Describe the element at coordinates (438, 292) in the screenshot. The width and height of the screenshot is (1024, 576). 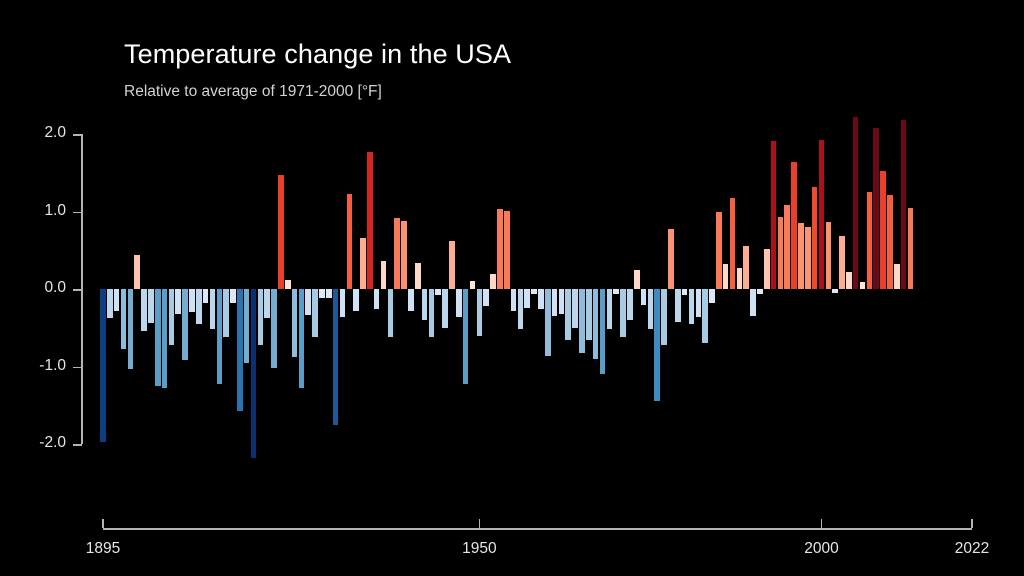
I see `bar-1944` at that location.